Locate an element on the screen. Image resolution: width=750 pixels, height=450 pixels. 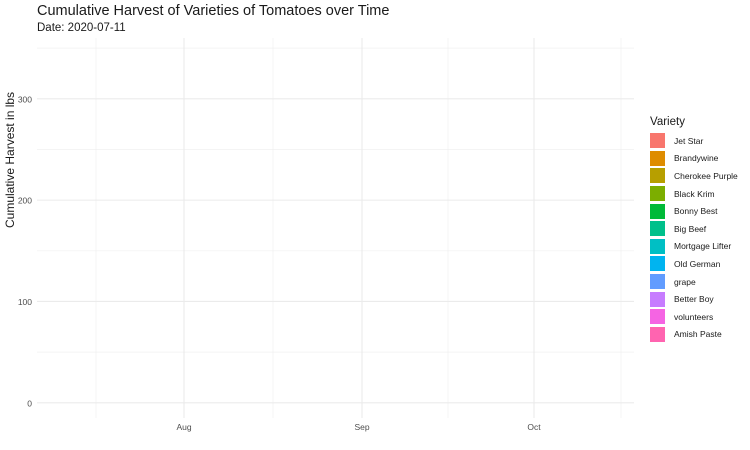
x-tick-label: Aug is located at coordinates (183, 427).